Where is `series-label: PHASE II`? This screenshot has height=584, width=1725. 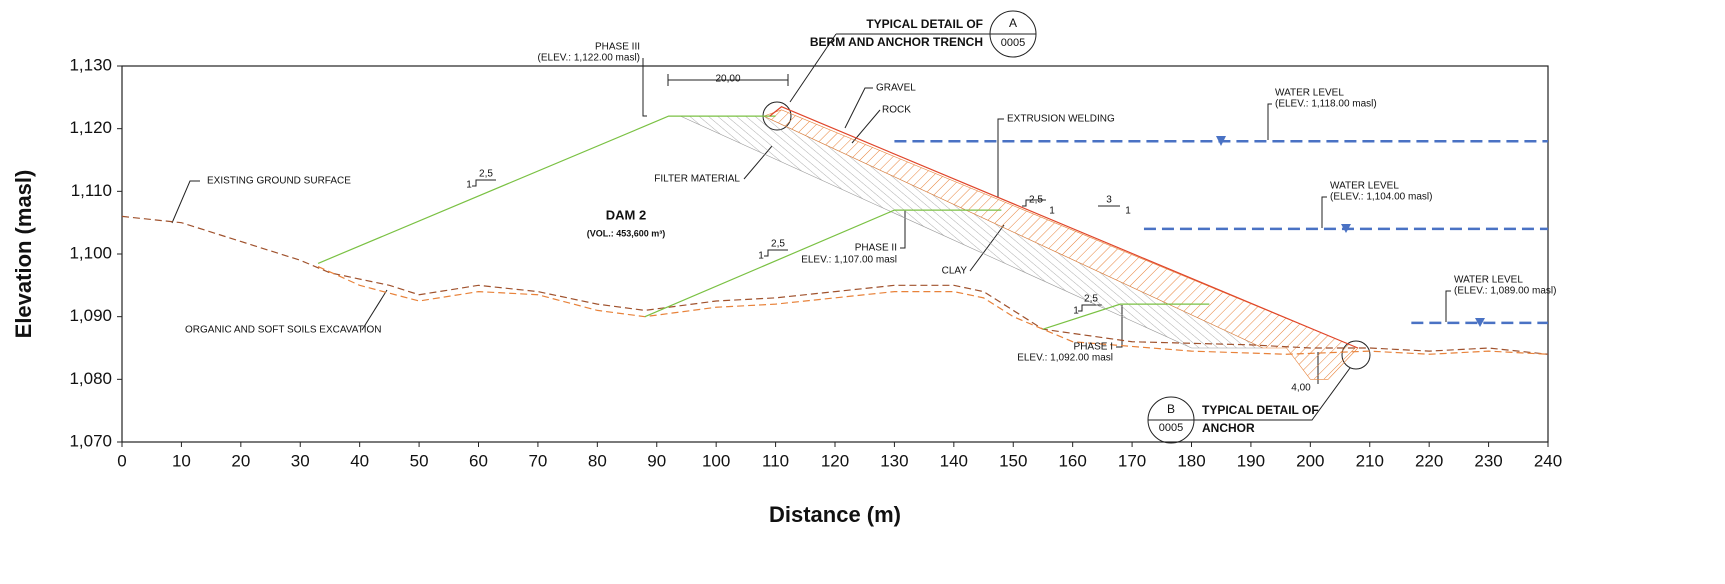 series-label: PHASE II is located at coordinates (876, 248).